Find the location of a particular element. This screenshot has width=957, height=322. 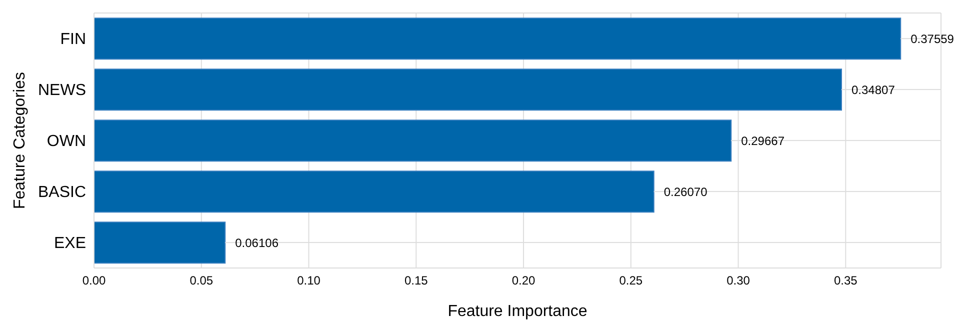

x-tick-label: 0.20 is located at coordinates (524, 281).